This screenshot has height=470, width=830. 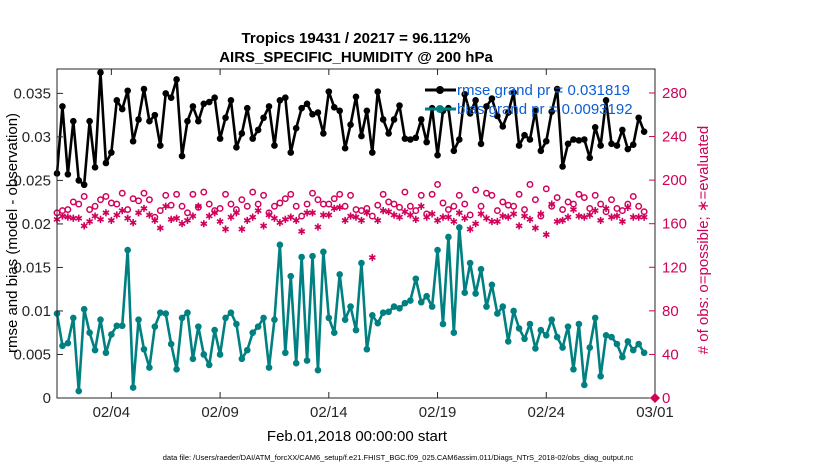 What do you see at coordinates (545, 109) in the screenshot?
I see `legend-bias-label: bias grand pr = 0.0093192` at bounding box center [545, 109].